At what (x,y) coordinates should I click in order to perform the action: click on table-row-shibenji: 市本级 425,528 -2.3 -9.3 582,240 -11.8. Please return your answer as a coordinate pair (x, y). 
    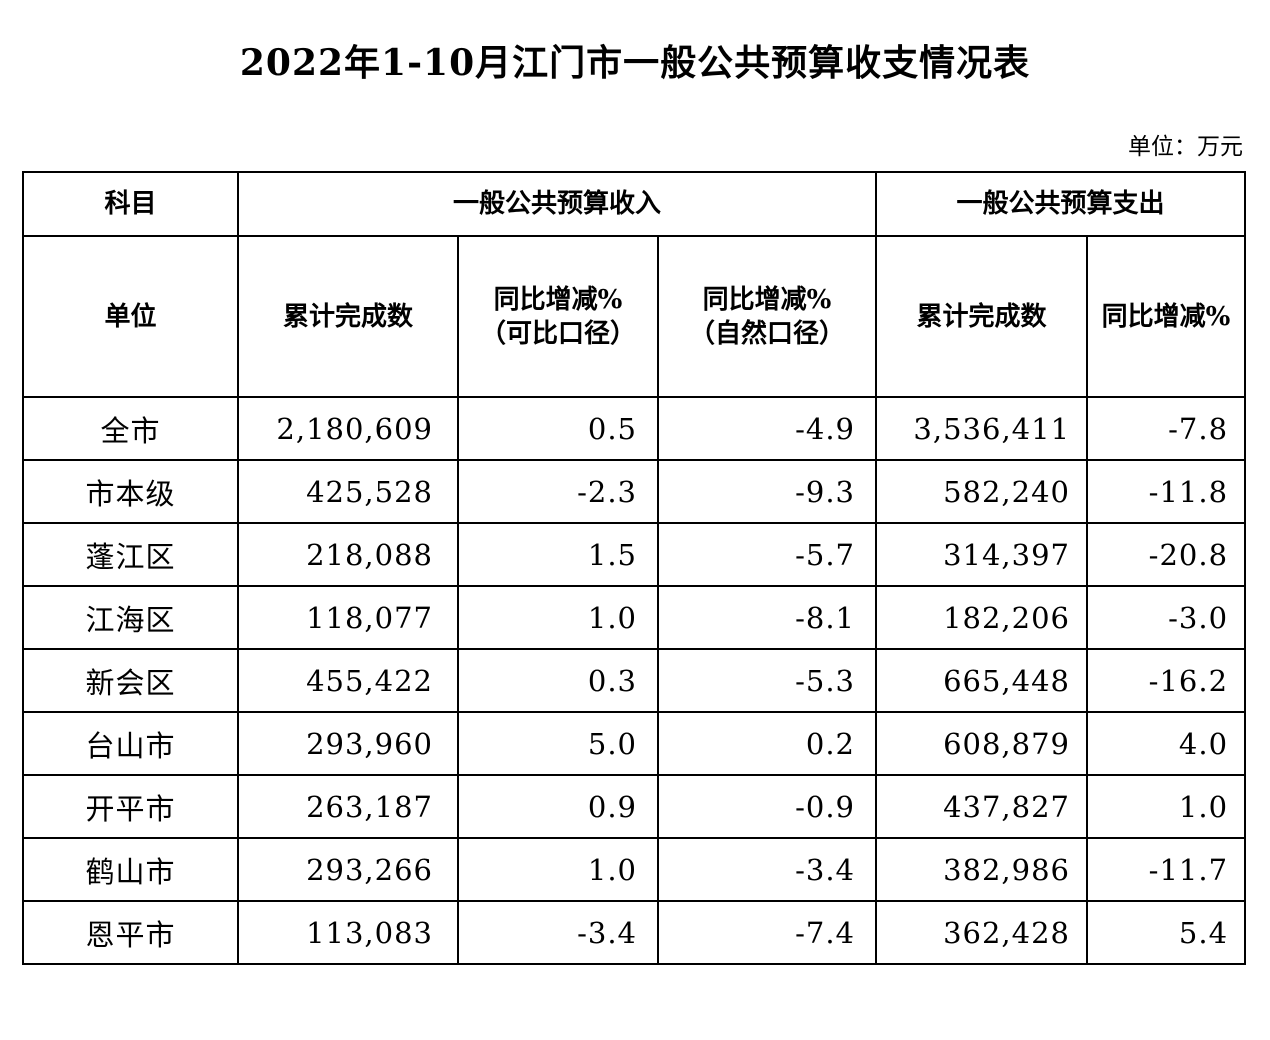
    Looking at the image, I should click on (634, 491).